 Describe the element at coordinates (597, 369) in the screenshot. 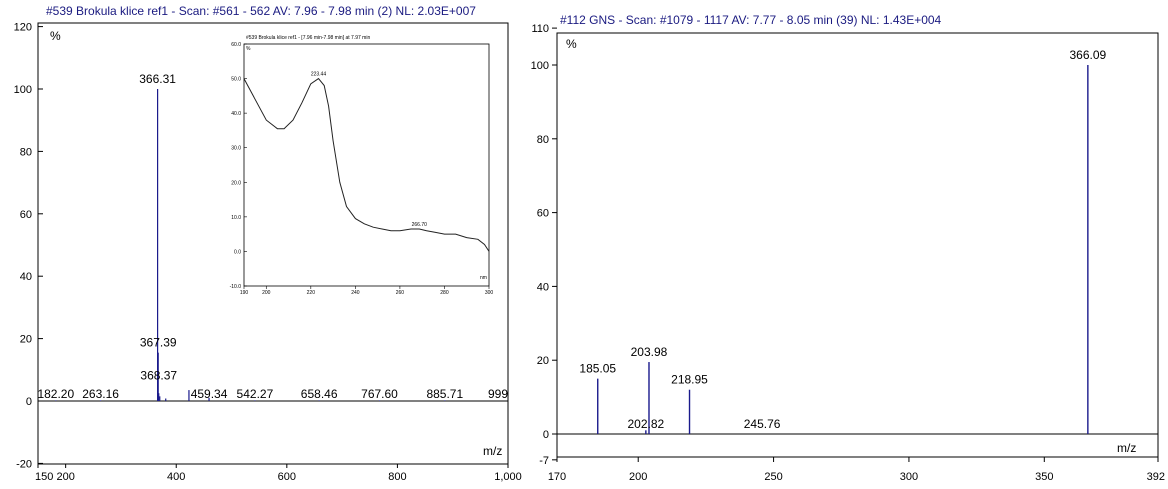

I see `right-peak-label: 185.05` at that location.